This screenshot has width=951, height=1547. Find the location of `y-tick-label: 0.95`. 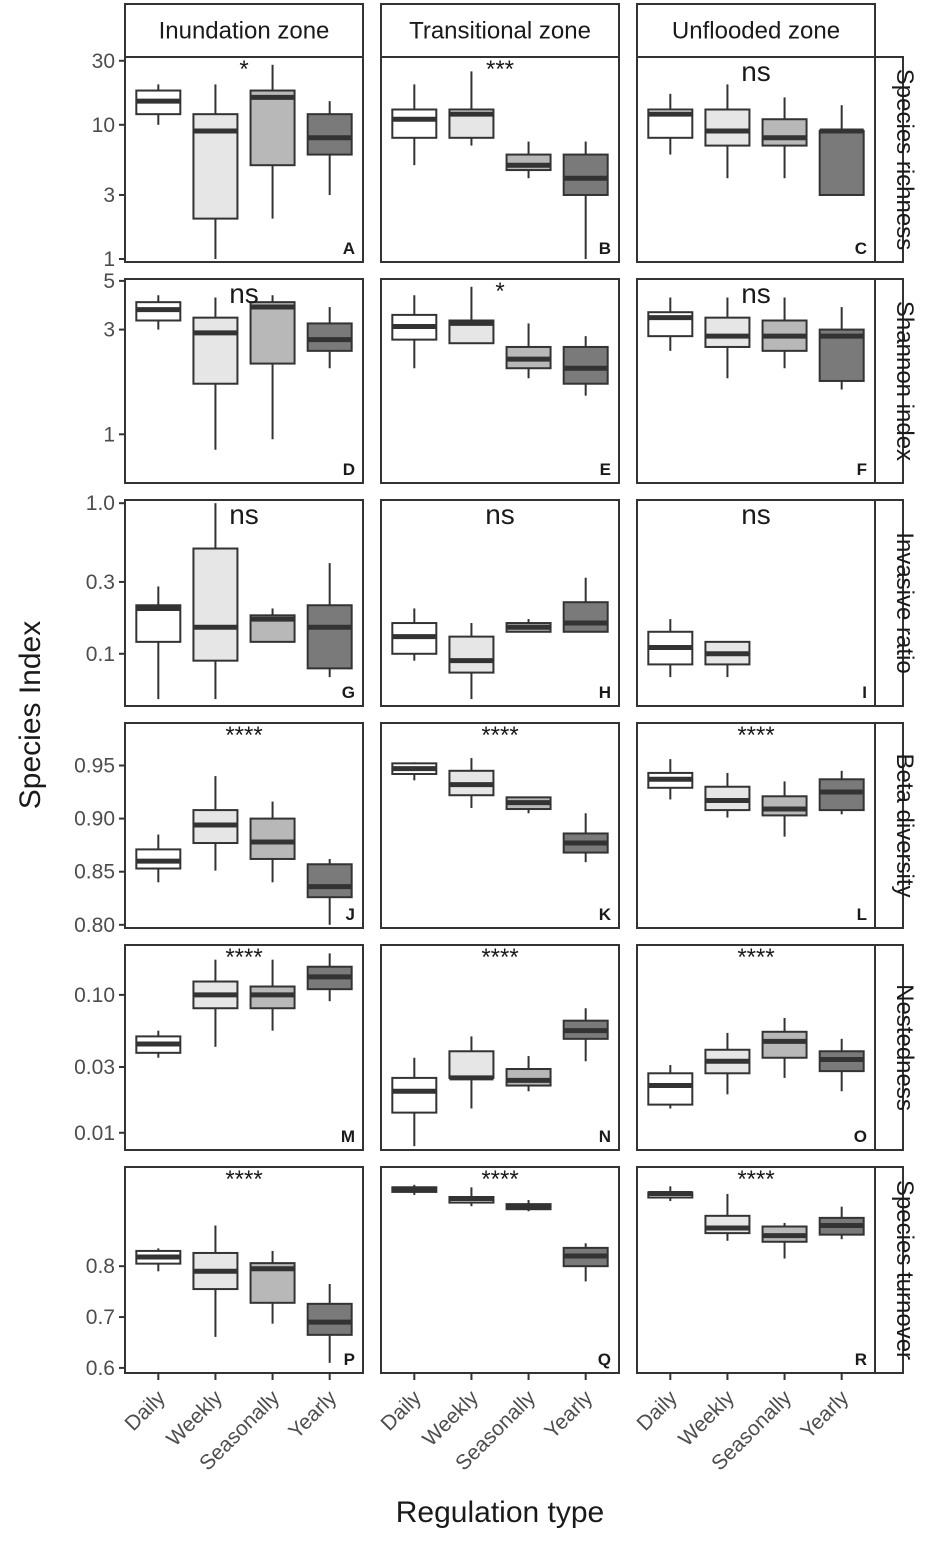

y-tick-label: 0.95 is located at coordinates (94, 765).